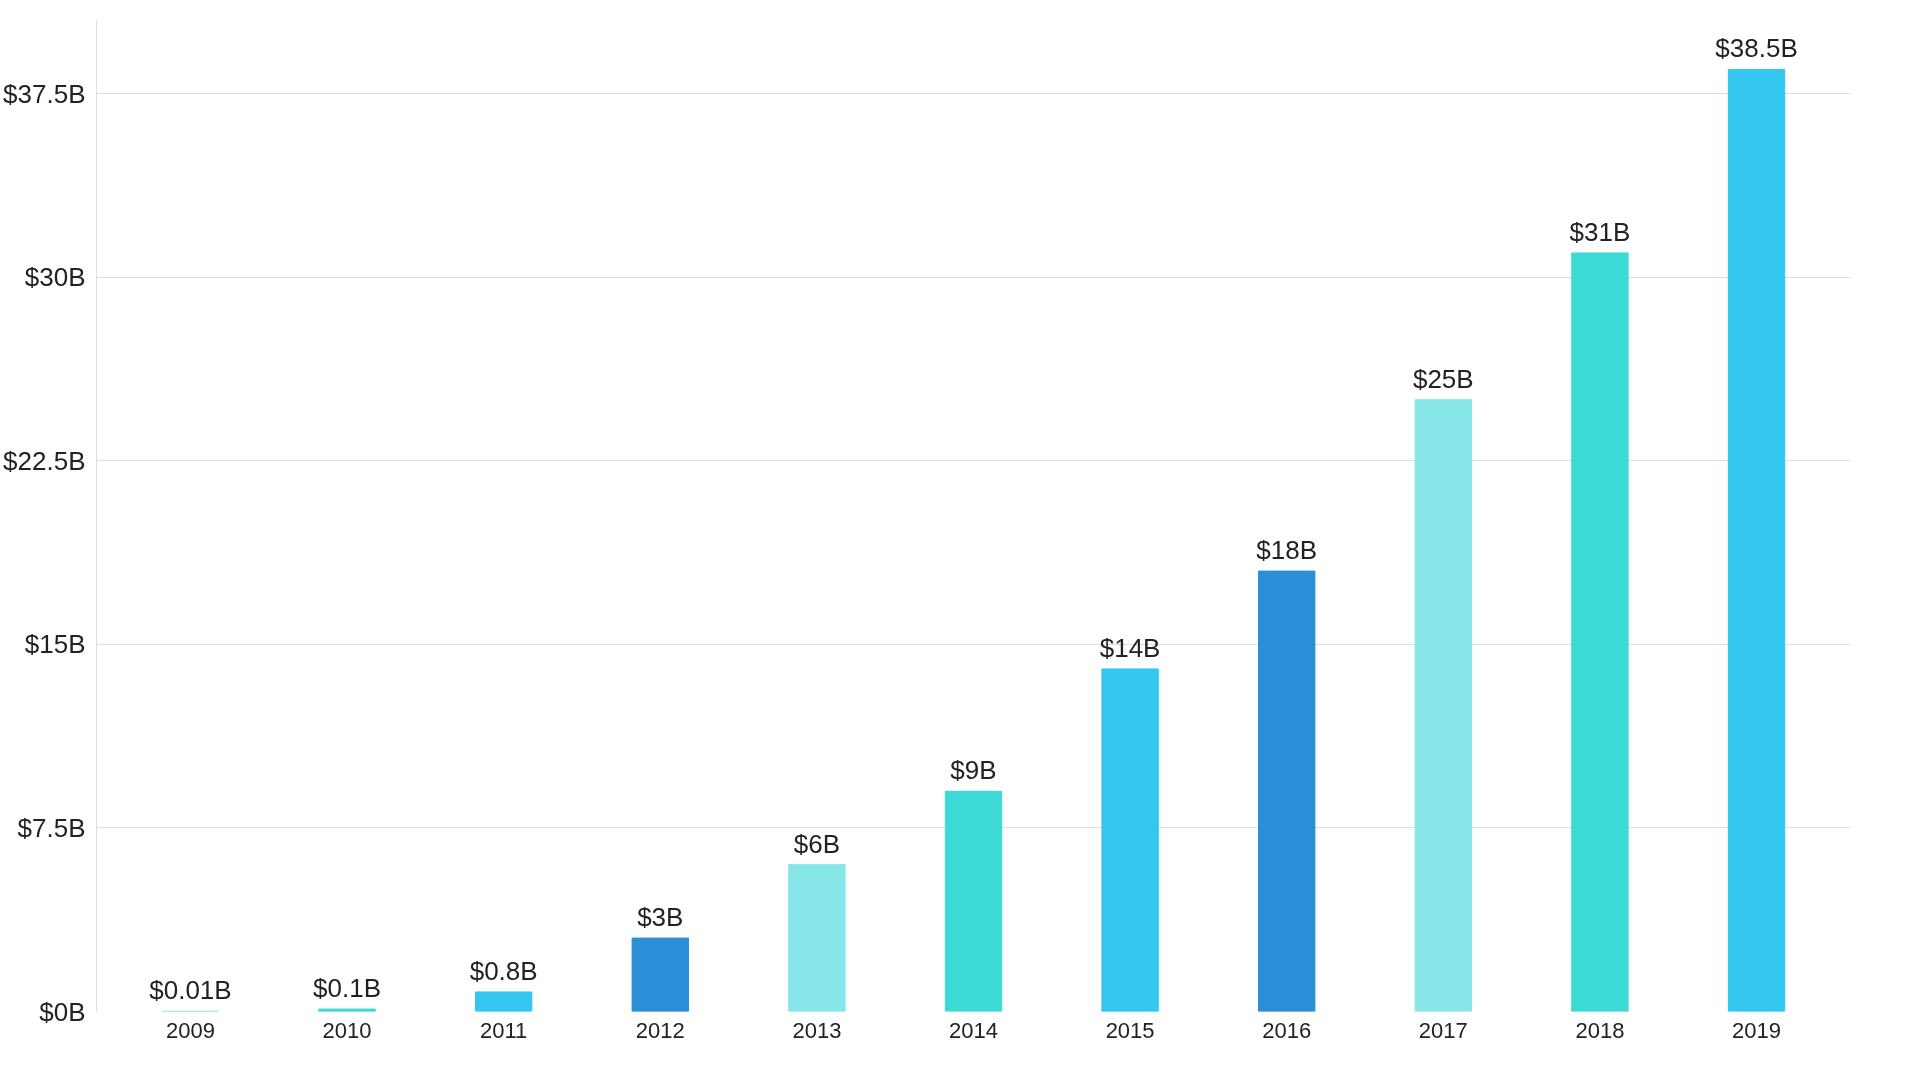 Image resolution: width=1920 pixels, height=1080 pixels. I want to click on data-label: $31B, so click(1600, 231).